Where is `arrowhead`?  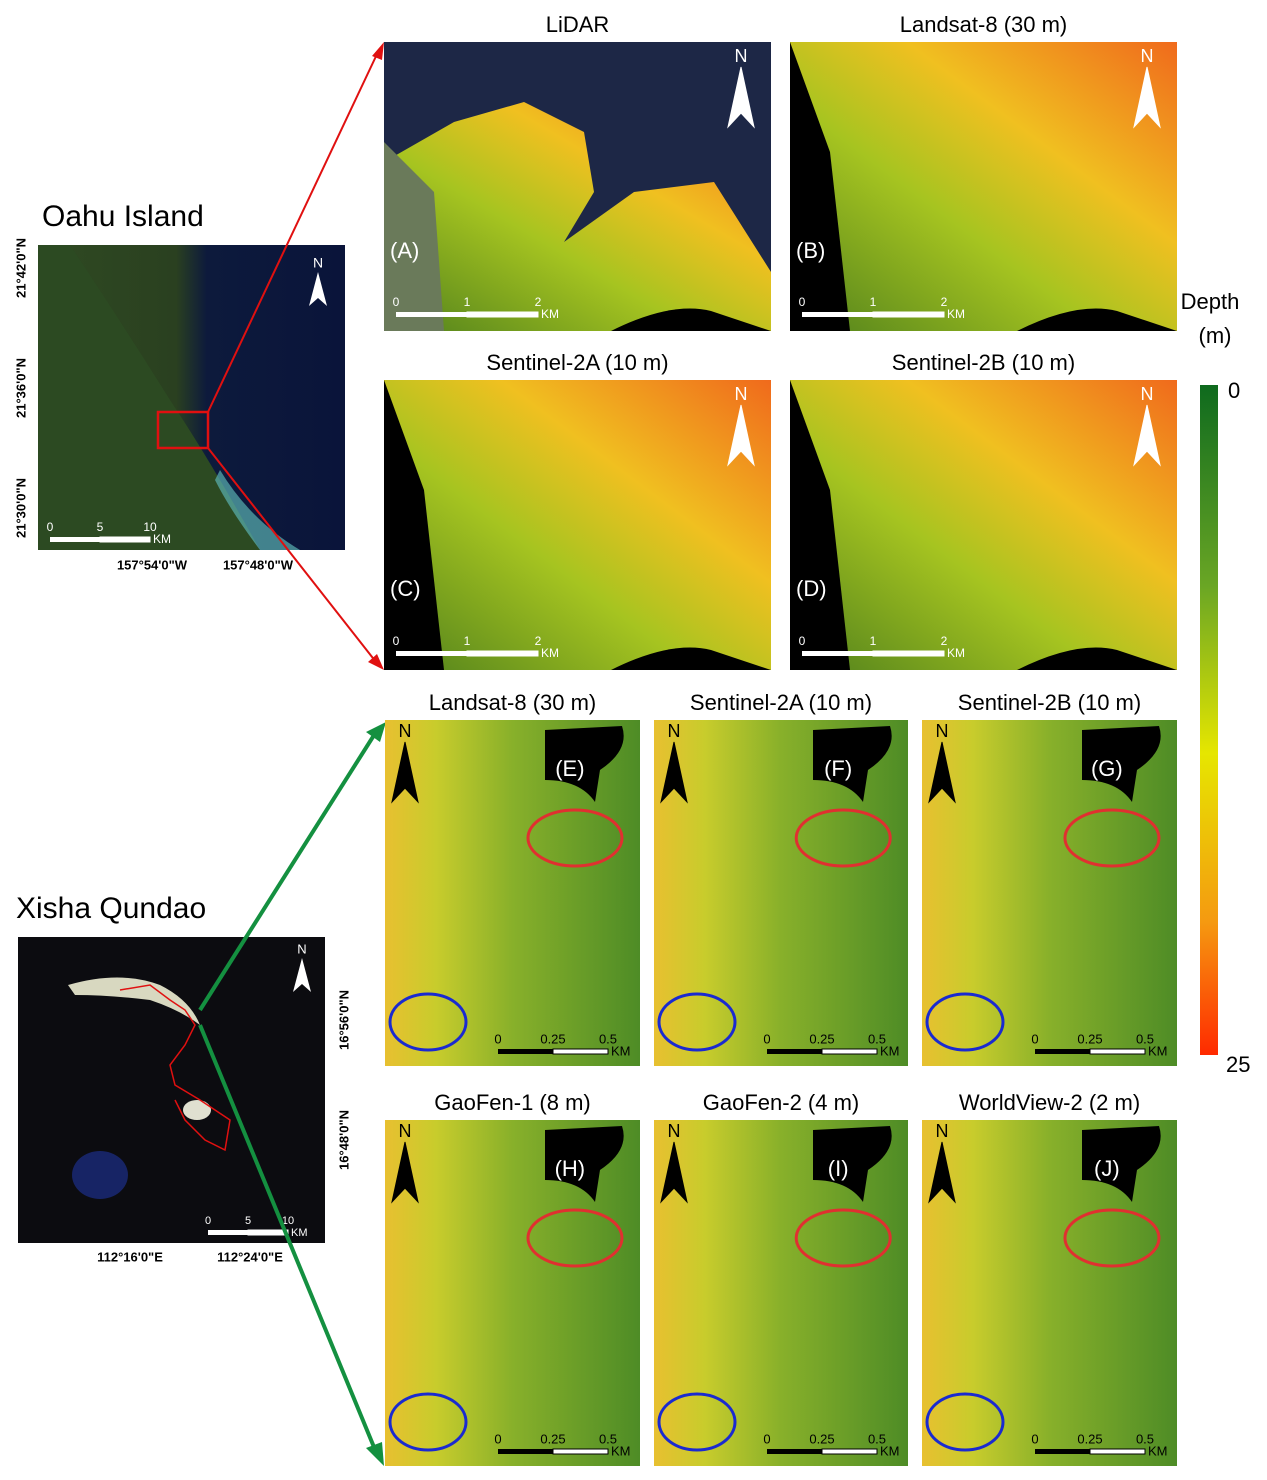 arrowhead is located at coordinates (376, 732).